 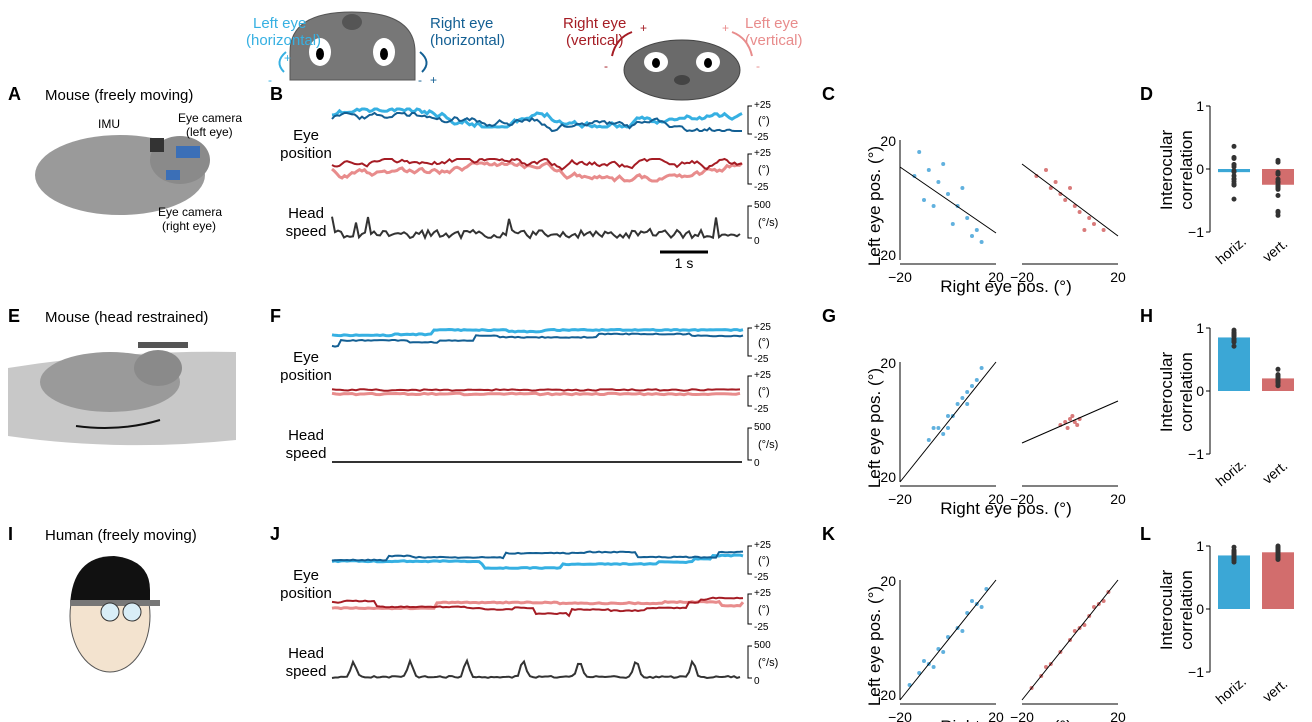 I want to click on legend-right-h-line2: (horizontal), so click(x=467, y=40).